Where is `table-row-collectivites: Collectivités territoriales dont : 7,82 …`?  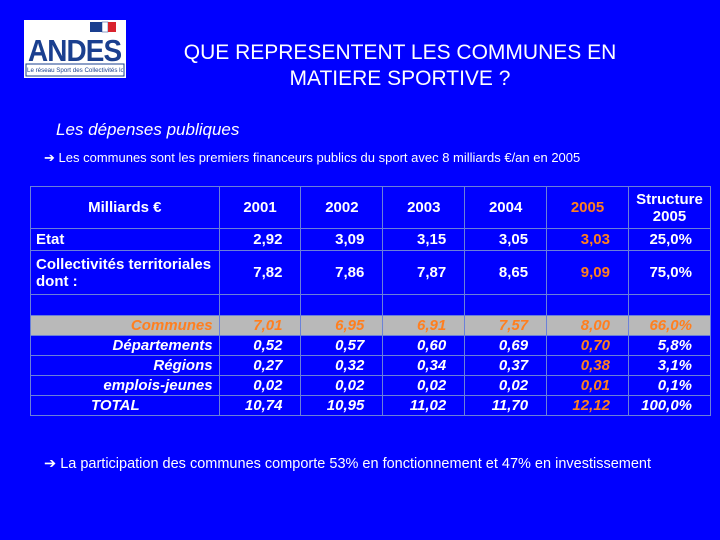
table-row-collectivites: Collectivités territoriales dont : 7,82 … is located at coordinates (371, 272).